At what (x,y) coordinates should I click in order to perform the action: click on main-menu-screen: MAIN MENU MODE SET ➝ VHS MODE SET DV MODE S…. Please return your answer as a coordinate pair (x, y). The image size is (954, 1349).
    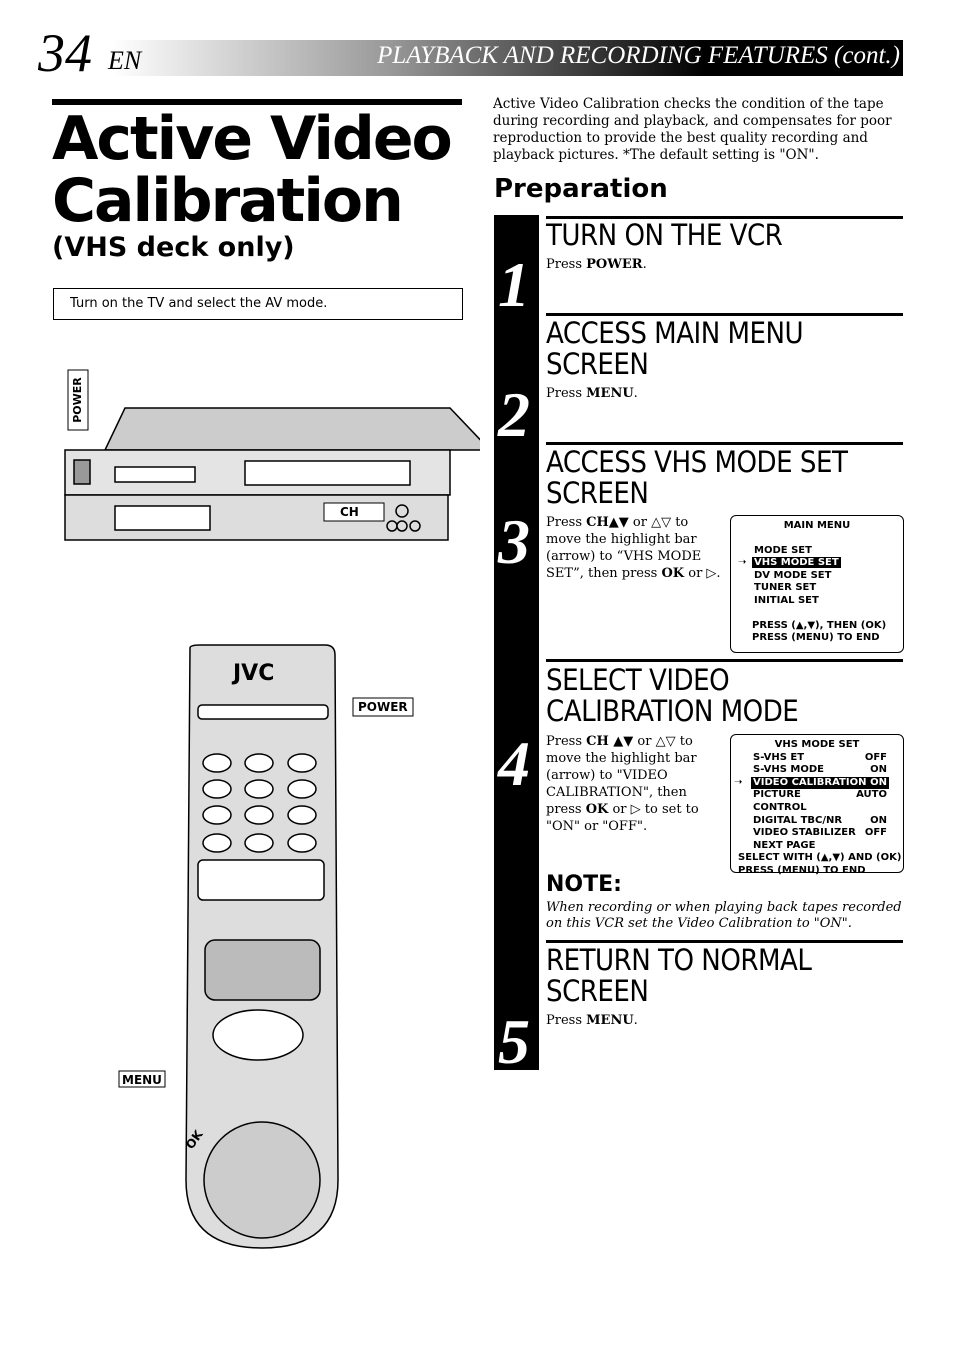
    Looking at the image, I should click on (817, 584).